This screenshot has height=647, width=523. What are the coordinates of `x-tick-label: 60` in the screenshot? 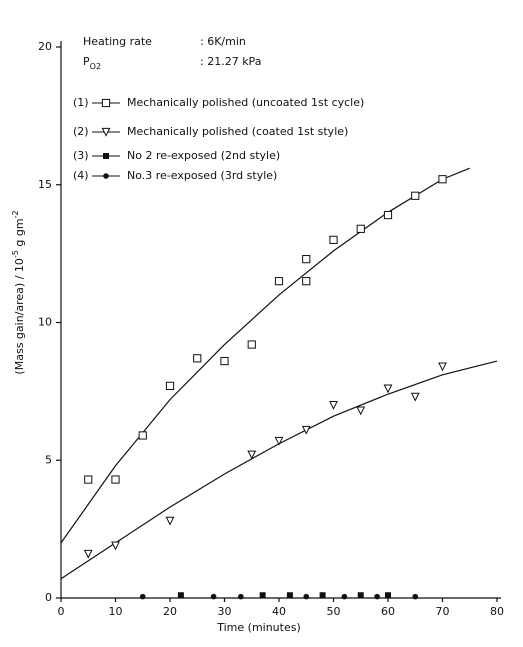 It's located at (388, 611).